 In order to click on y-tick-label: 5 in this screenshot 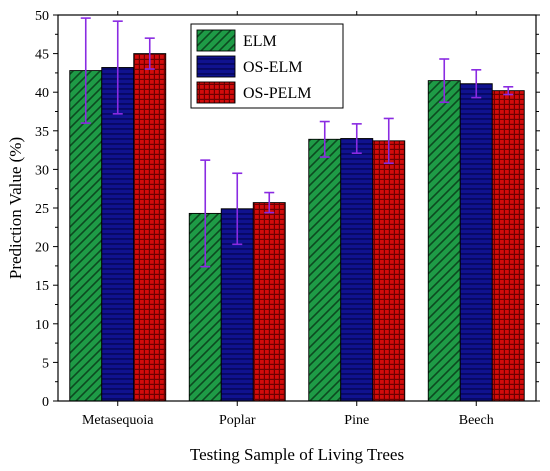, I will do `click(45, 363)`.